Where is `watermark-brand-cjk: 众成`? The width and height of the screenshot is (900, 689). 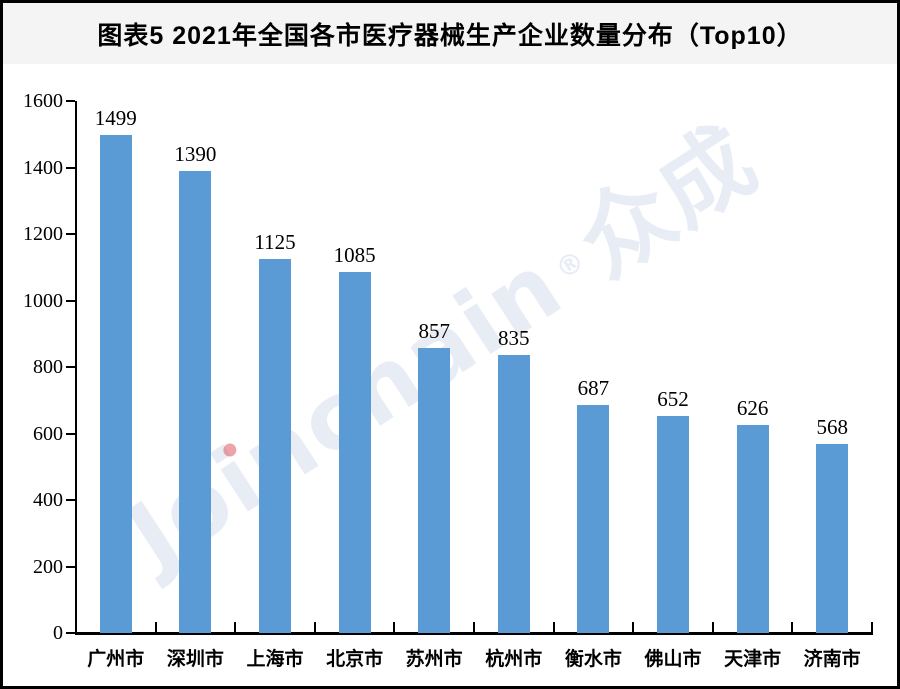
watermark-brand-cjk: 众成 is located at coordinates (667, 201).